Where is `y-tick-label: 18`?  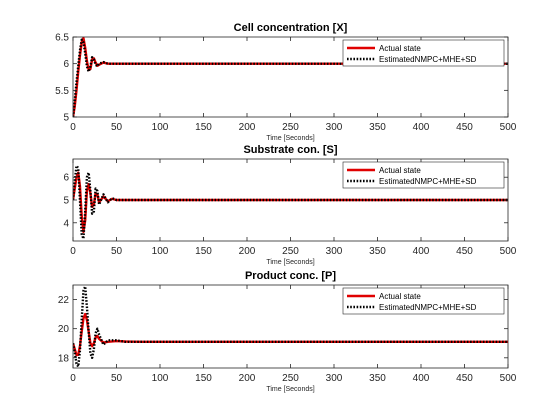
y-tick-label: 18 is located at coordinates (64, 358).